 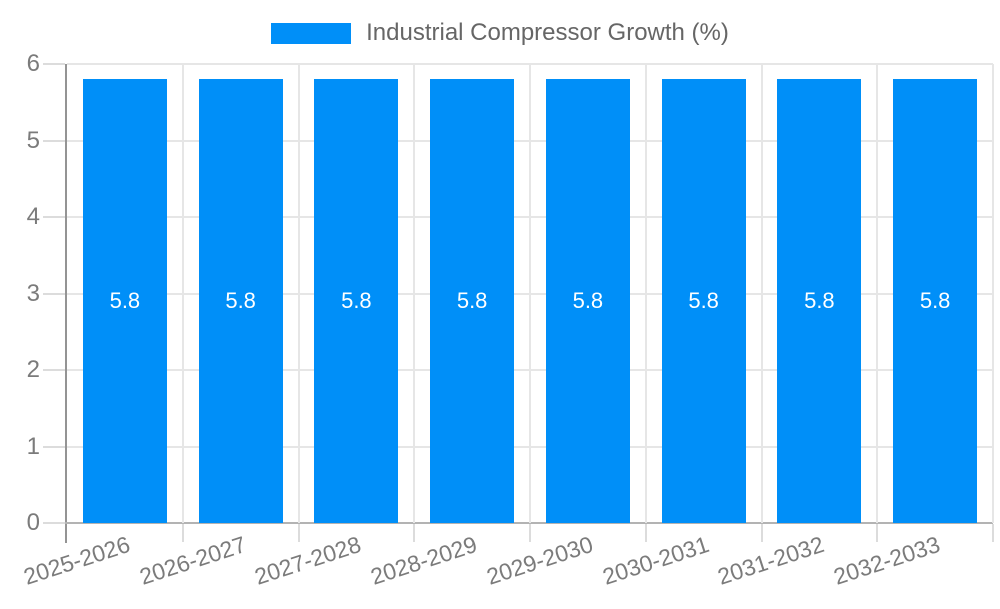 What do you see at coordinates (66, 303) in the screenshot?
I see `y-axis-line` at bounding box center [66, 303].